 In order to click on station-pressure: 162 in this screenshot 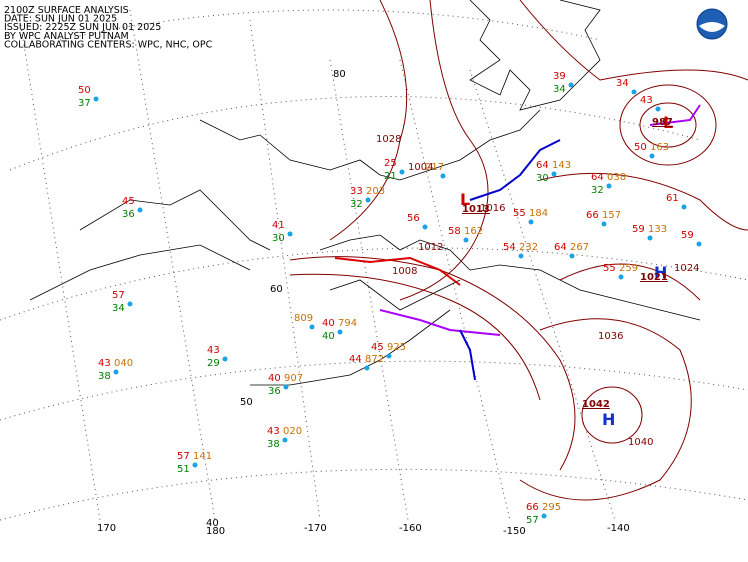, I will do `click(473, 231)`.